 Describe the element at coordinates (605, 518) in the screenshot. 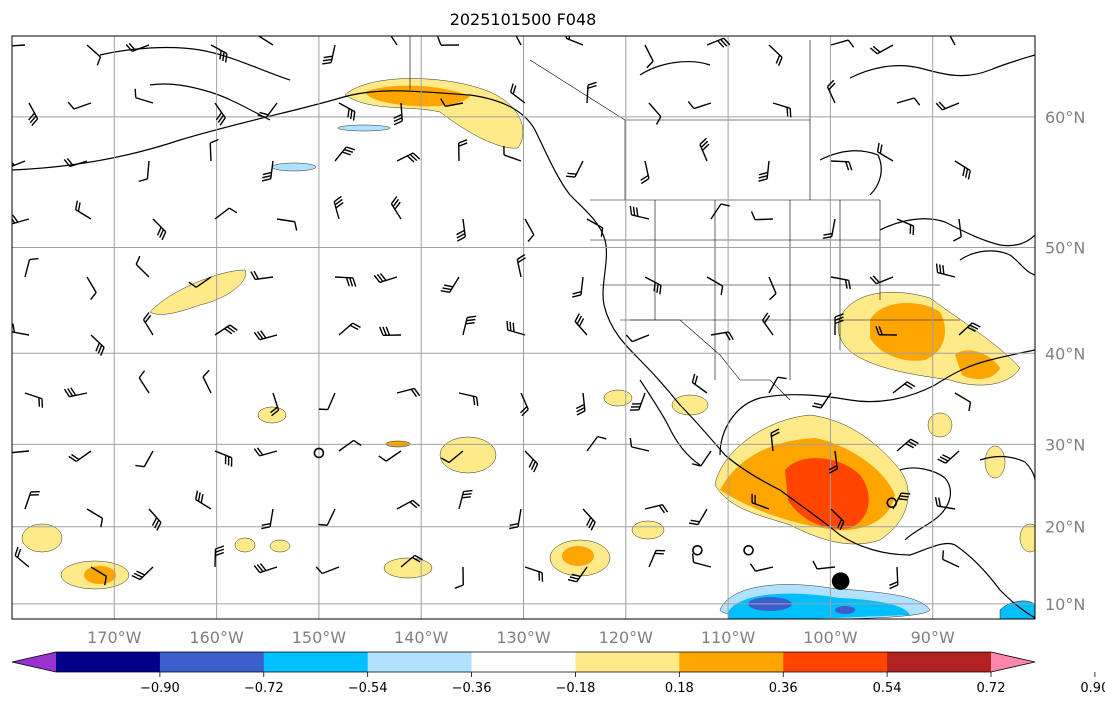

I see `station-markers` at that location.